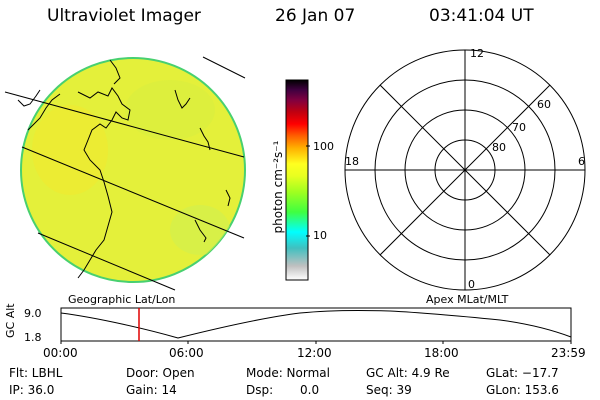  I want to click on altitude-ytick-high: 9.0, so click(33, 313).